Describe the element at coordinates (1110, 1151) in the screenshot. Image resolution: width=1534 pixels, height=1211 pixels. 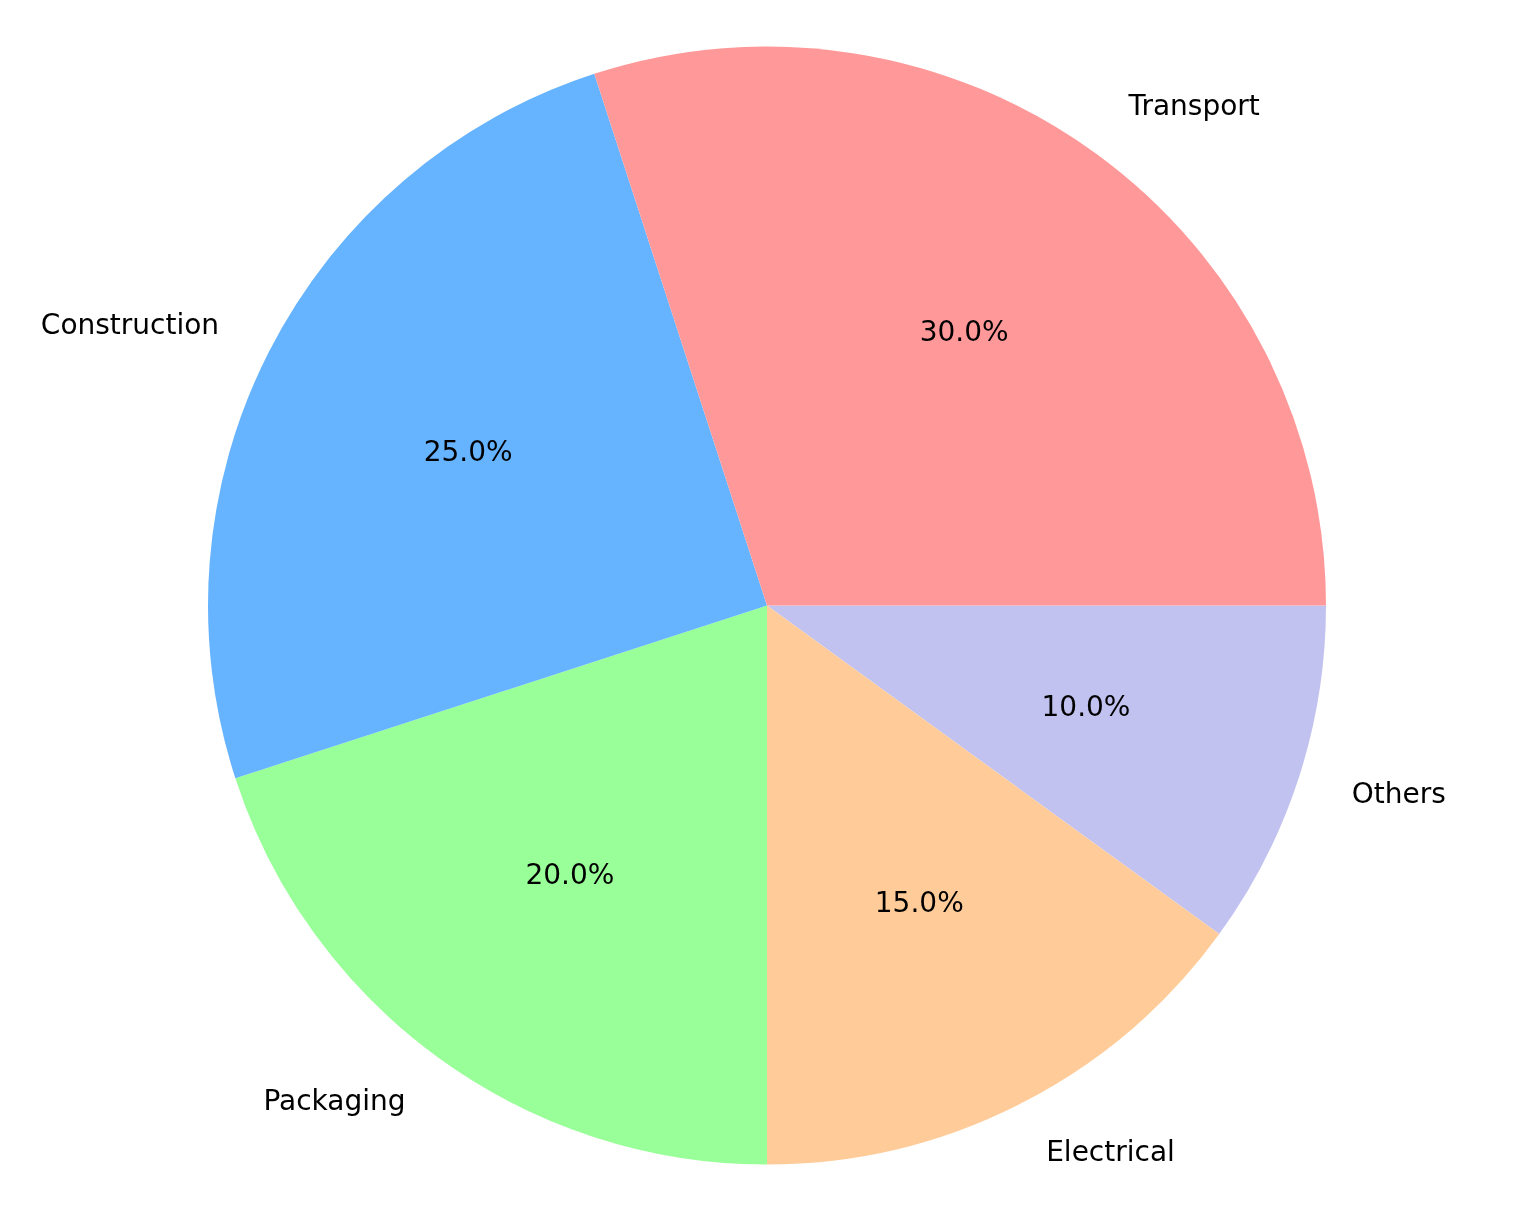
I see `slice-label: Electrical` at that location.